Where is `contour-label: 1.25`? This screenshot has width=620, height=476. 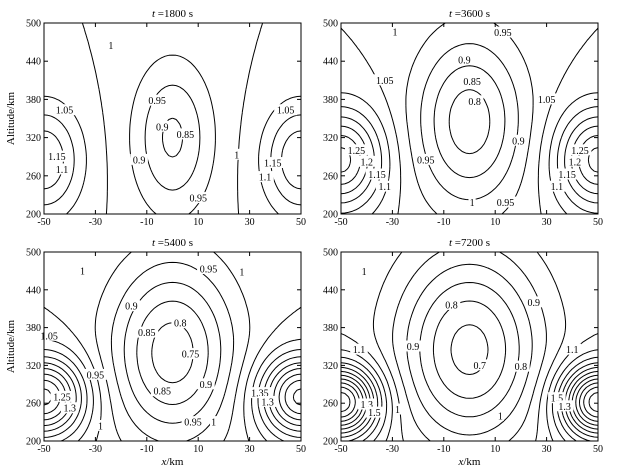
contour-label: 1.25 is located at coordinates (62, 397).